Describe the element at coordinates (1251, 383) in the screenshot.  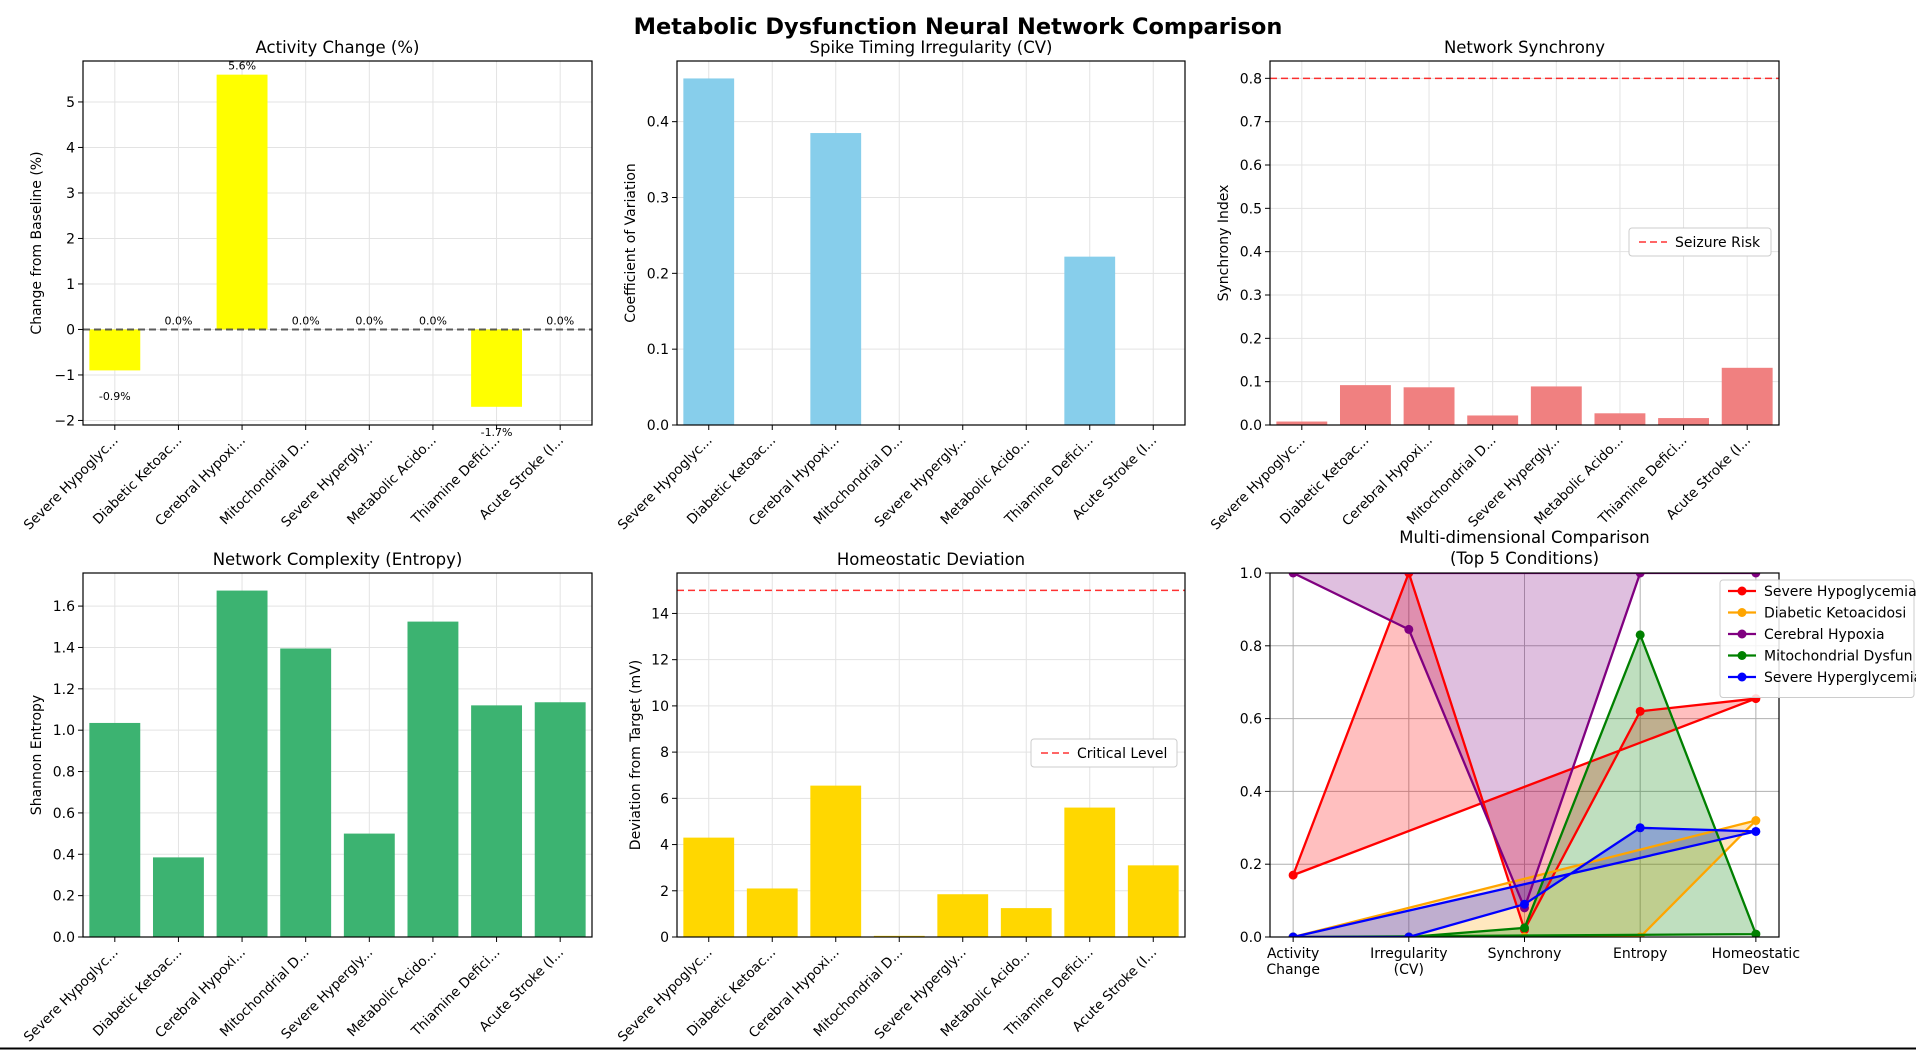
I see `y-tick-label: 0.1` at that location.